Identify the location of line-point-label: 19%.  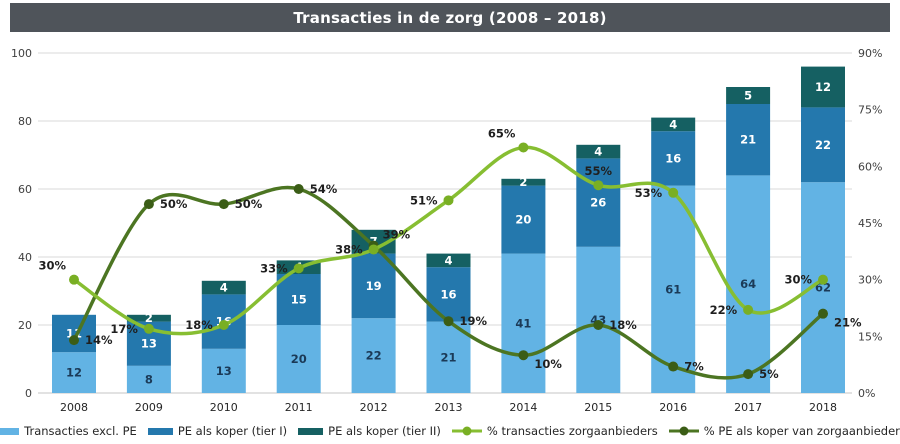
(474, 321).